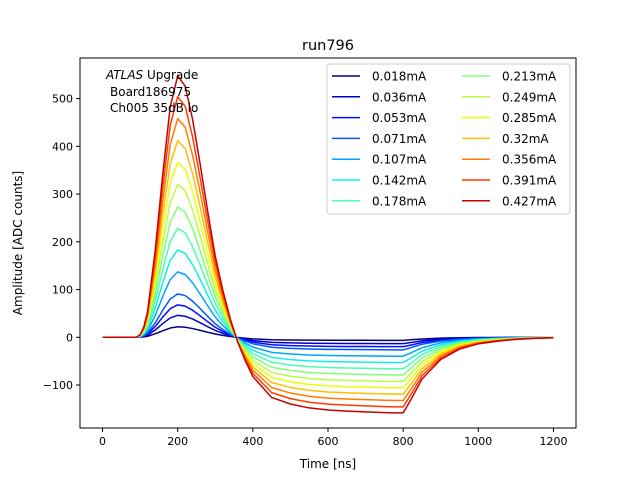 The width and height of the screenshot is (640, 484). I want to click on legend-label: 0.32mA, so click(525, 139).